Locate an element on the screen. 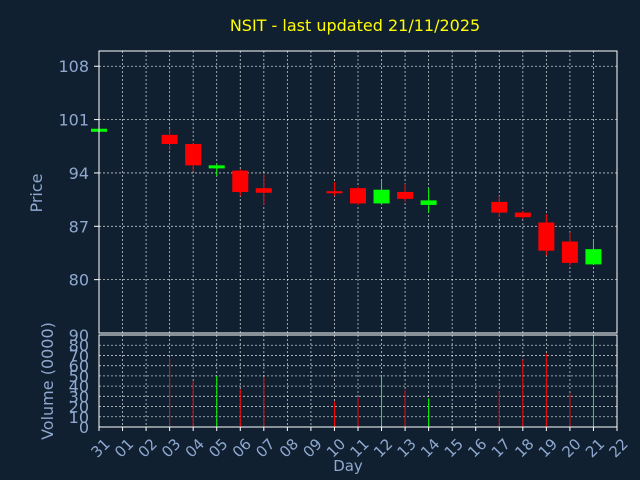 This screenshot has height=480, width=640. x-axis-label: Day is located at coordinates (348, 466).